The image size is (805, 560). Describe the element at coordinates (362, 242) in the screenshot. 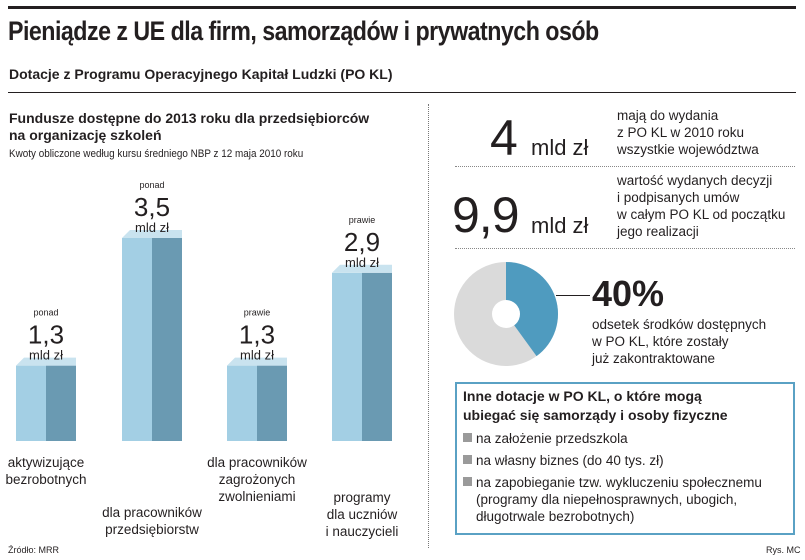

I see `bar-value-label: 2,9` at that location.